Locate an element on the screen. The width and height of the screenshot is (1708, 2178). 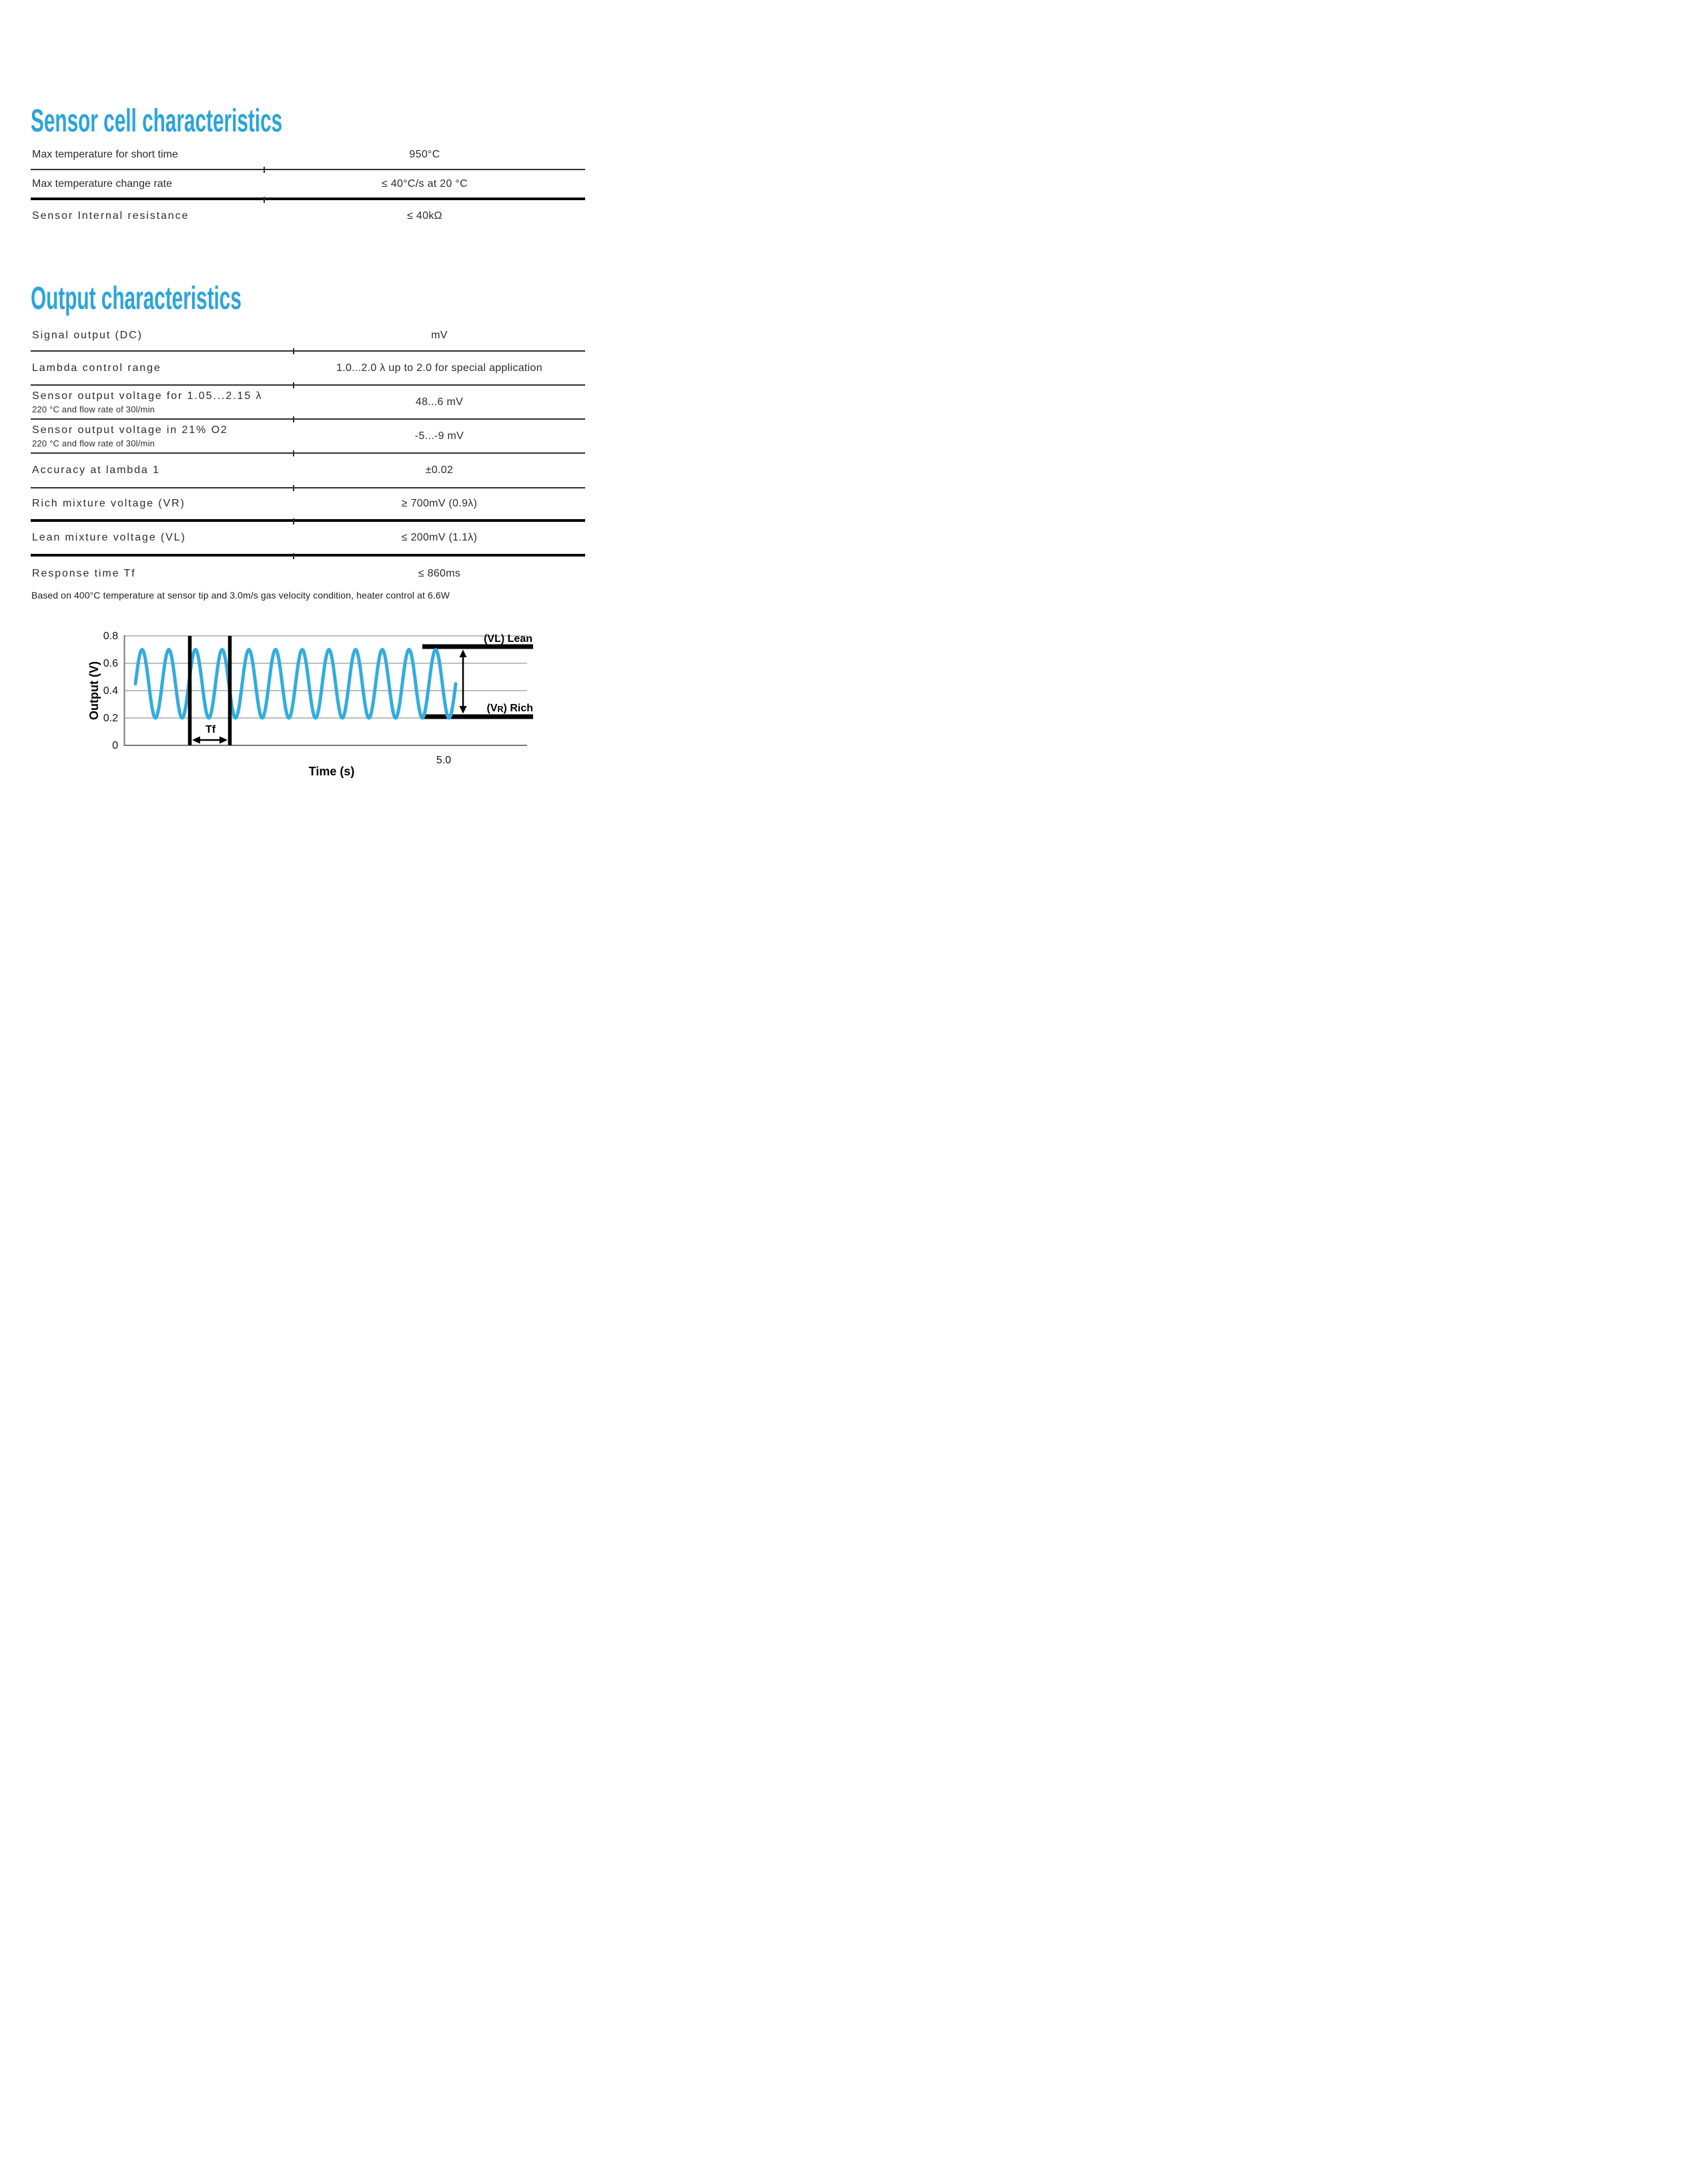
table-row: Signal output (DC) mV is located at coordinates (308, 337).